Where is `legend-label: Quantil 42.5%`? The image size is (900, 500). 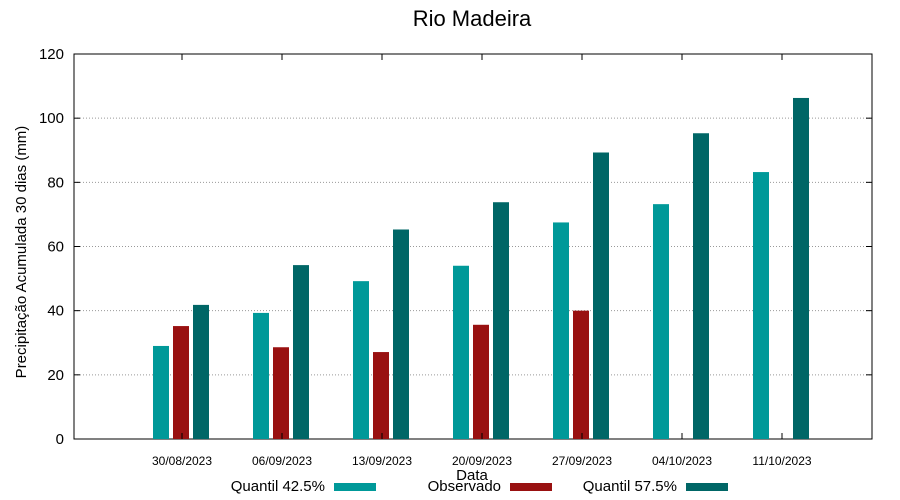 legend-label: Quantil 42.5% is located at coordinates (278, 486).